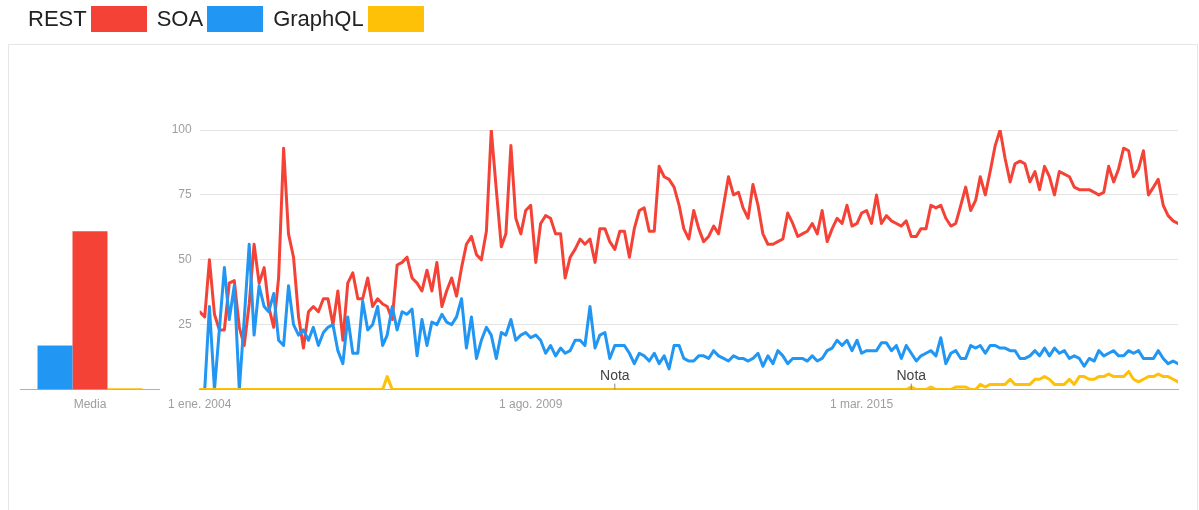 Image resolution: width=1199 pixels, height=510 pixels. Describe the element at coordinates (57, 19) in the screenshot. I see `legend-label: REST` at that location.